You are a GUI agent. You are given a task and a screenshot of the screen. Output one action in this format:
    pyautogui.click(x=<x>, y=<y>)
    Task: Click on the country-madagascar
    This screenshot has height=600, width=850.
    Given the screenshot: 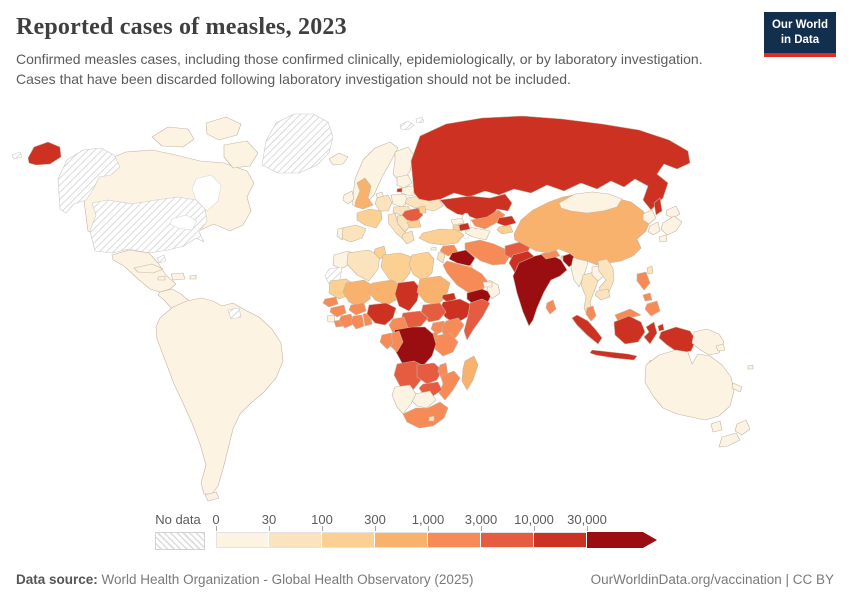 What is the action you would take?
    pyautogui.click(x=470, y=373)
    